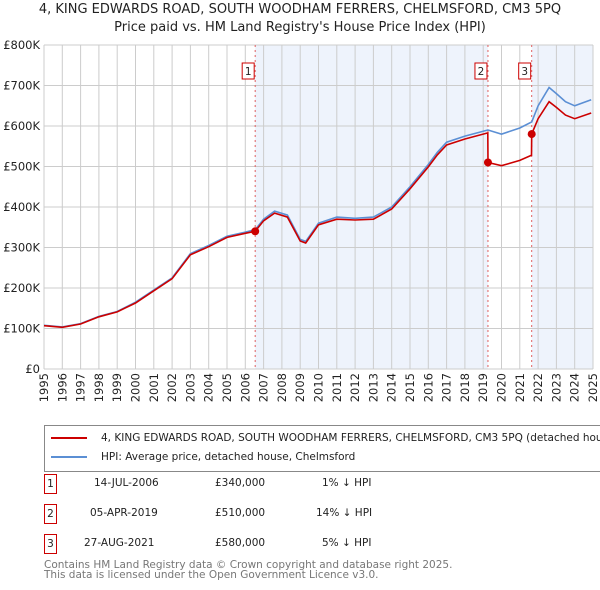  What do you see at coordinates (21, 167) in the screenshot?
I see `y-tick-label: £500K` at bounding box center [21, 167].